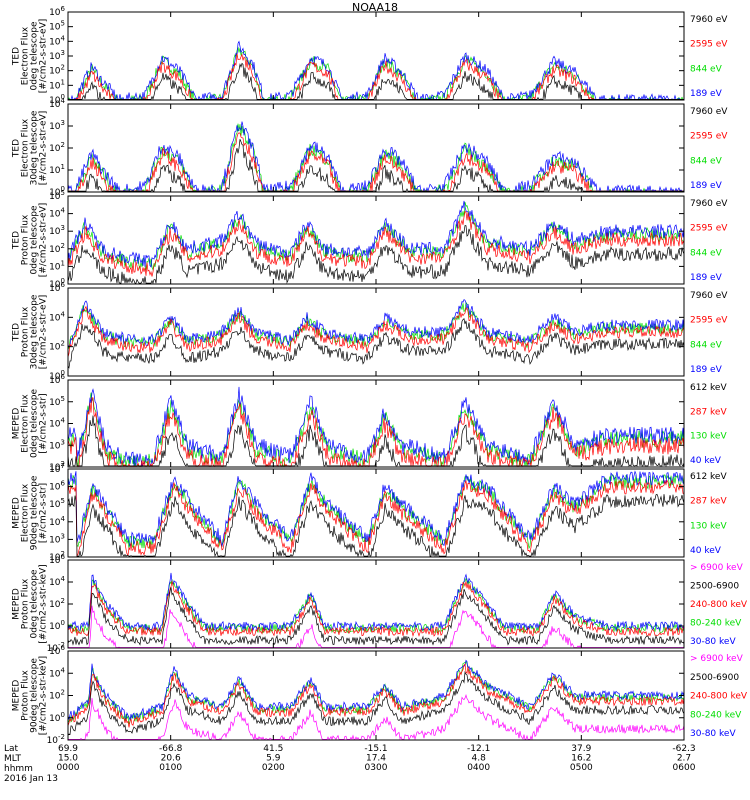 The height and width of the screenshot is (800, 750). What do you see at coordinates (44, 695) in the screenshot?
I see `y-axis-title-line: [#/cm2-s-str-keV]` at bounding box center [44, 695].